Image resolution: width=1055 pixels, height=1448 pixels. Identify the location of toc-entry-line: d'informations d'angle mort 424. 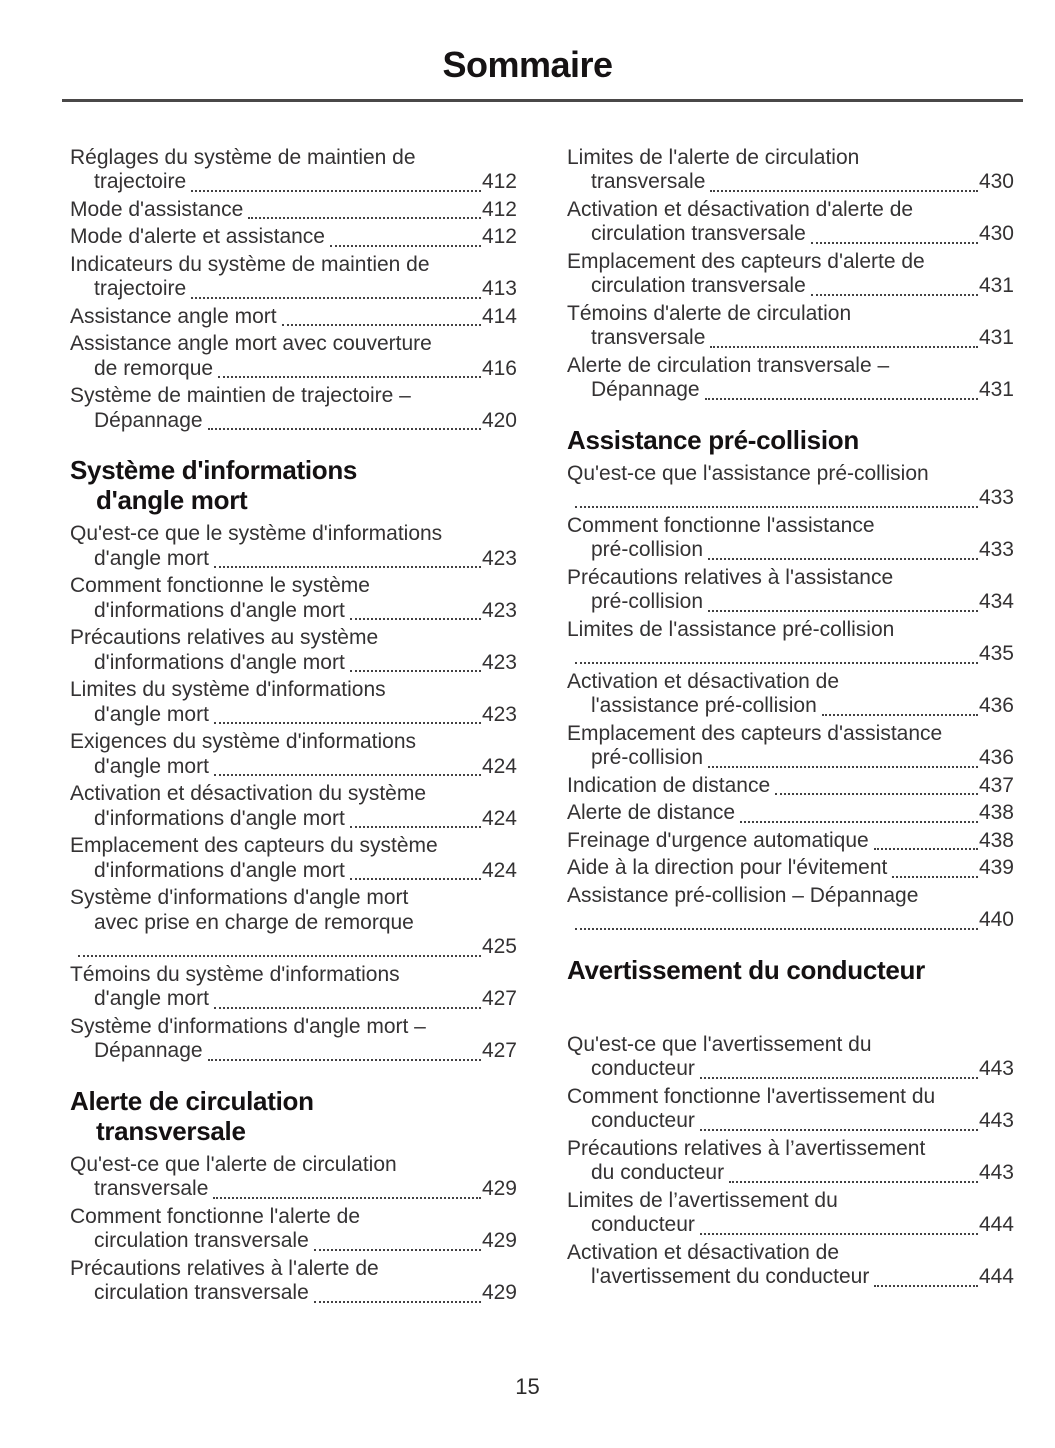
(293, 819).